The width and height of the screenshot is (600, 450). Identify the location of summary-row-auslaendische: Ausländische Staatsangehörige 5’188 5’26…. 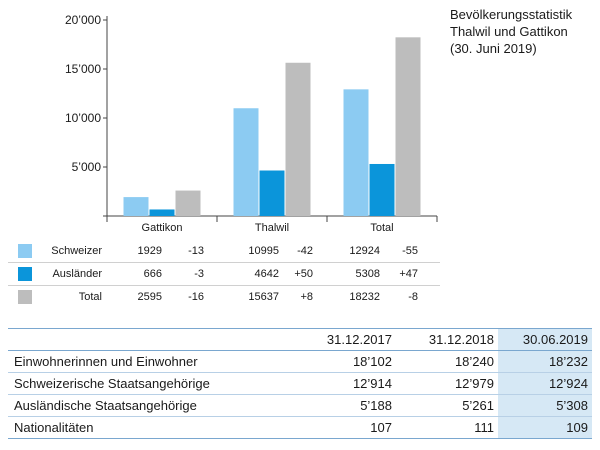
(300, 405).